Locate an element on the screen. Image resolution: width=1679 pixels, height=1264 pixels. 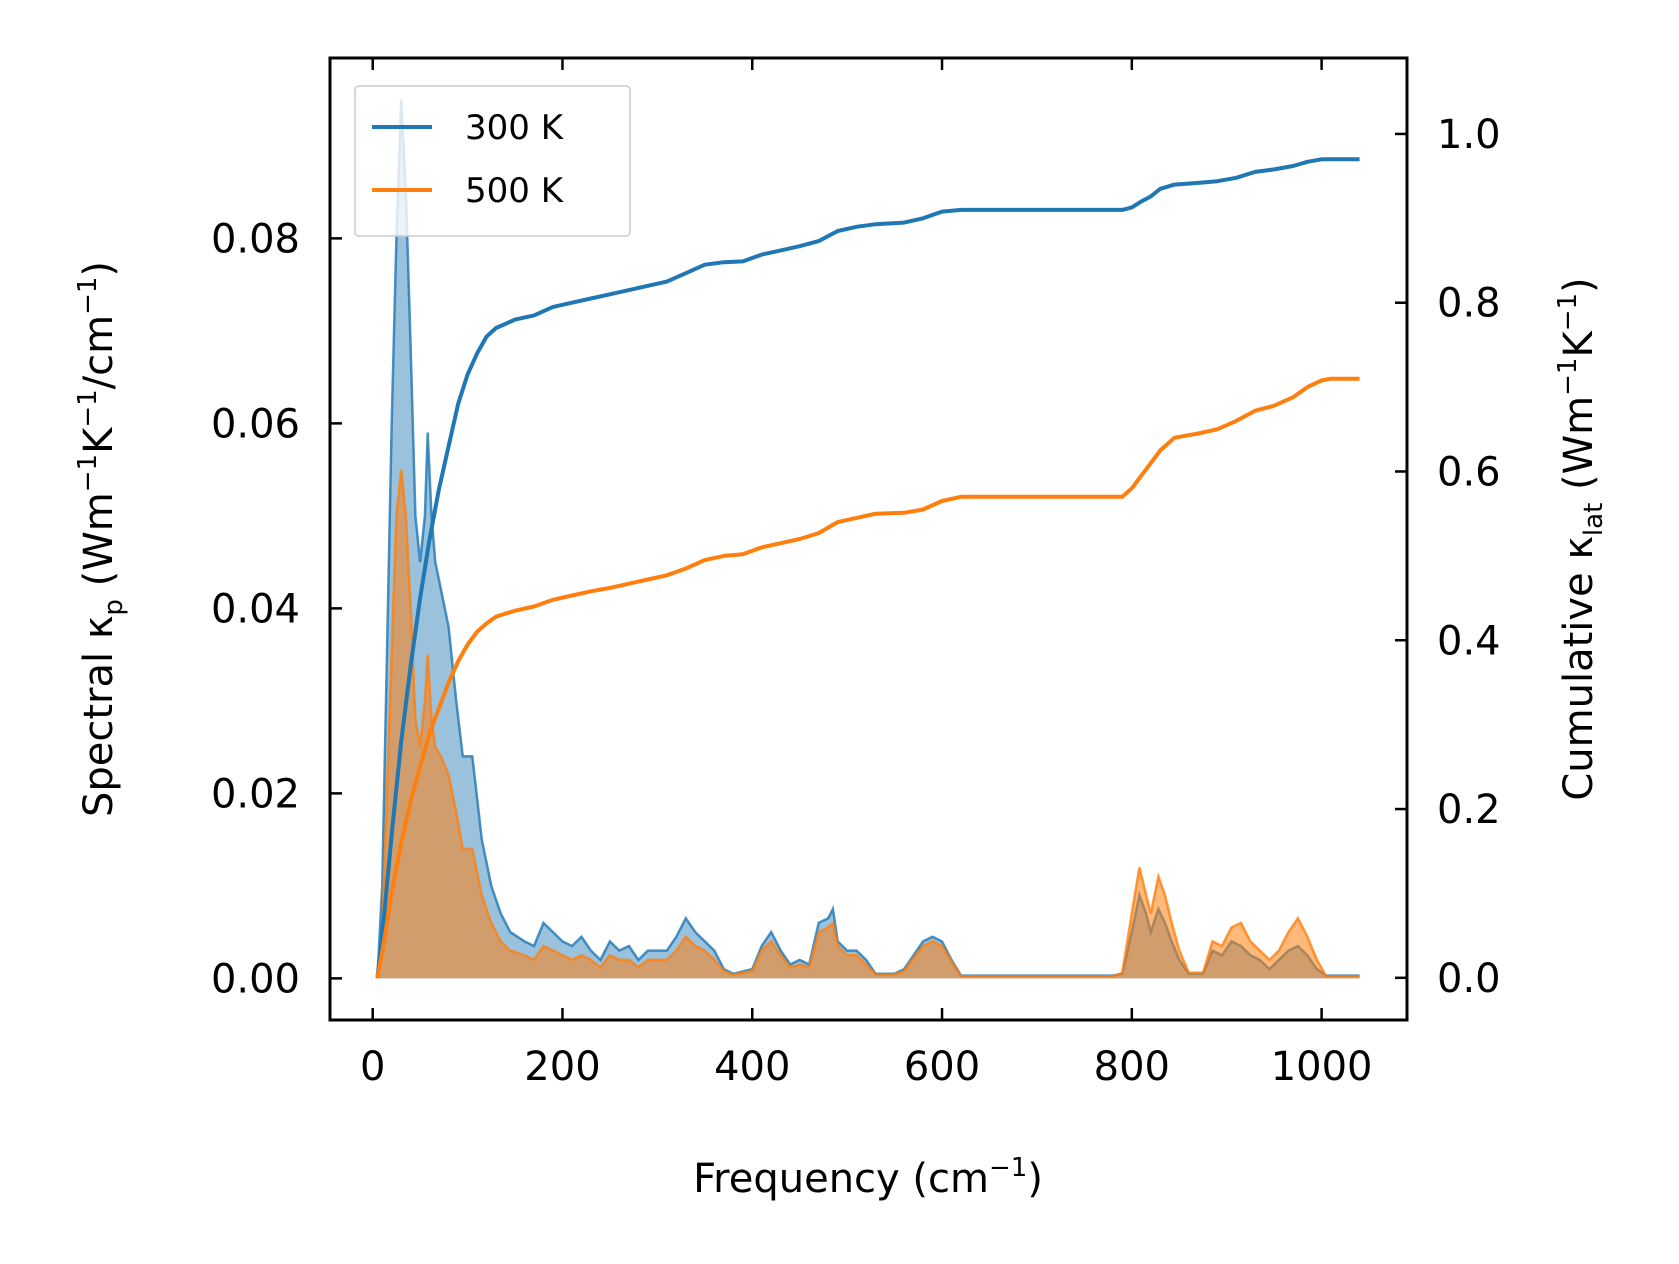
legend-box is located at coordinates (492, 161).